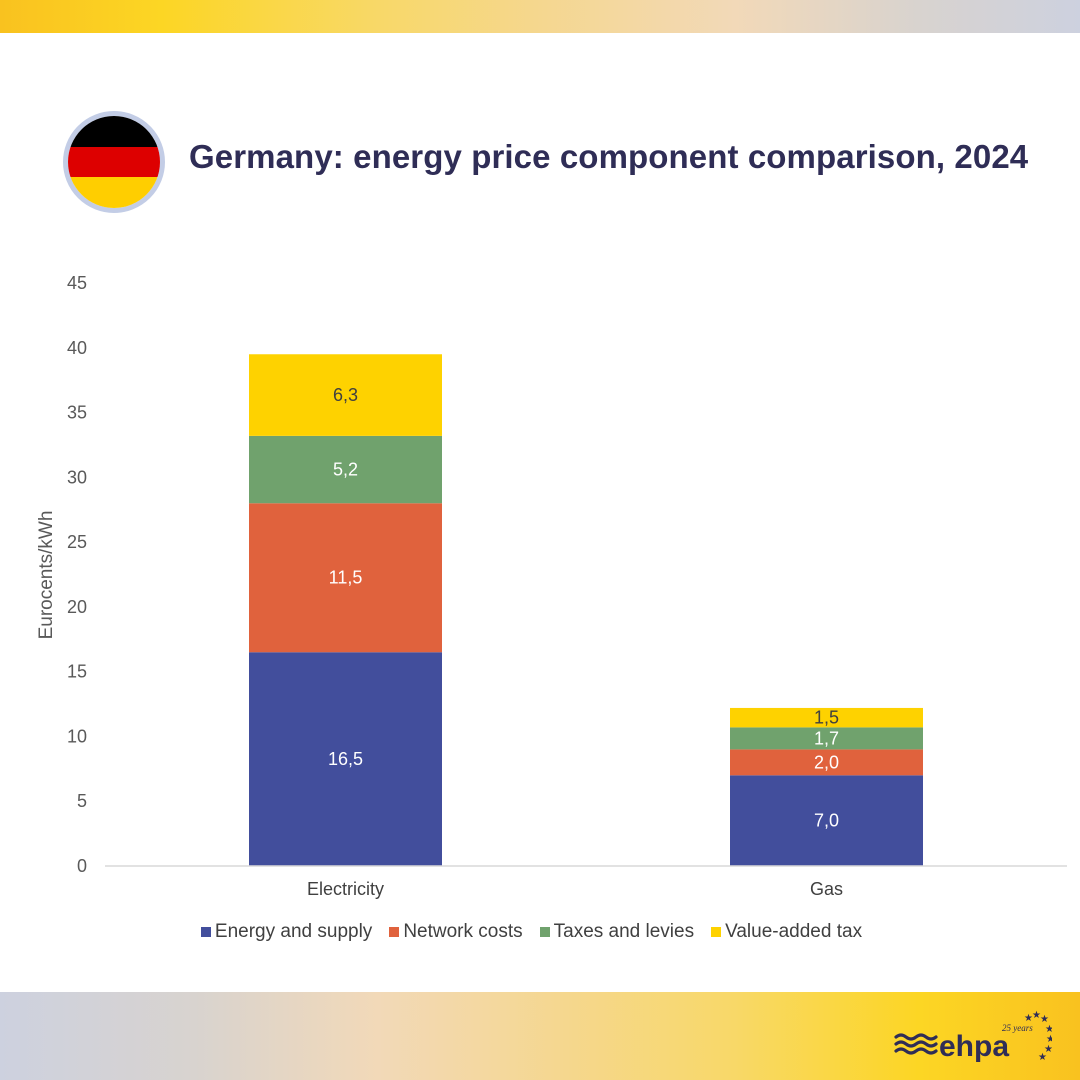 This screenshot has width=1080, height=1080. Describe the element at coordinates (82, 801) in the screenshot. I see `y-tick-label: 5` at that location.